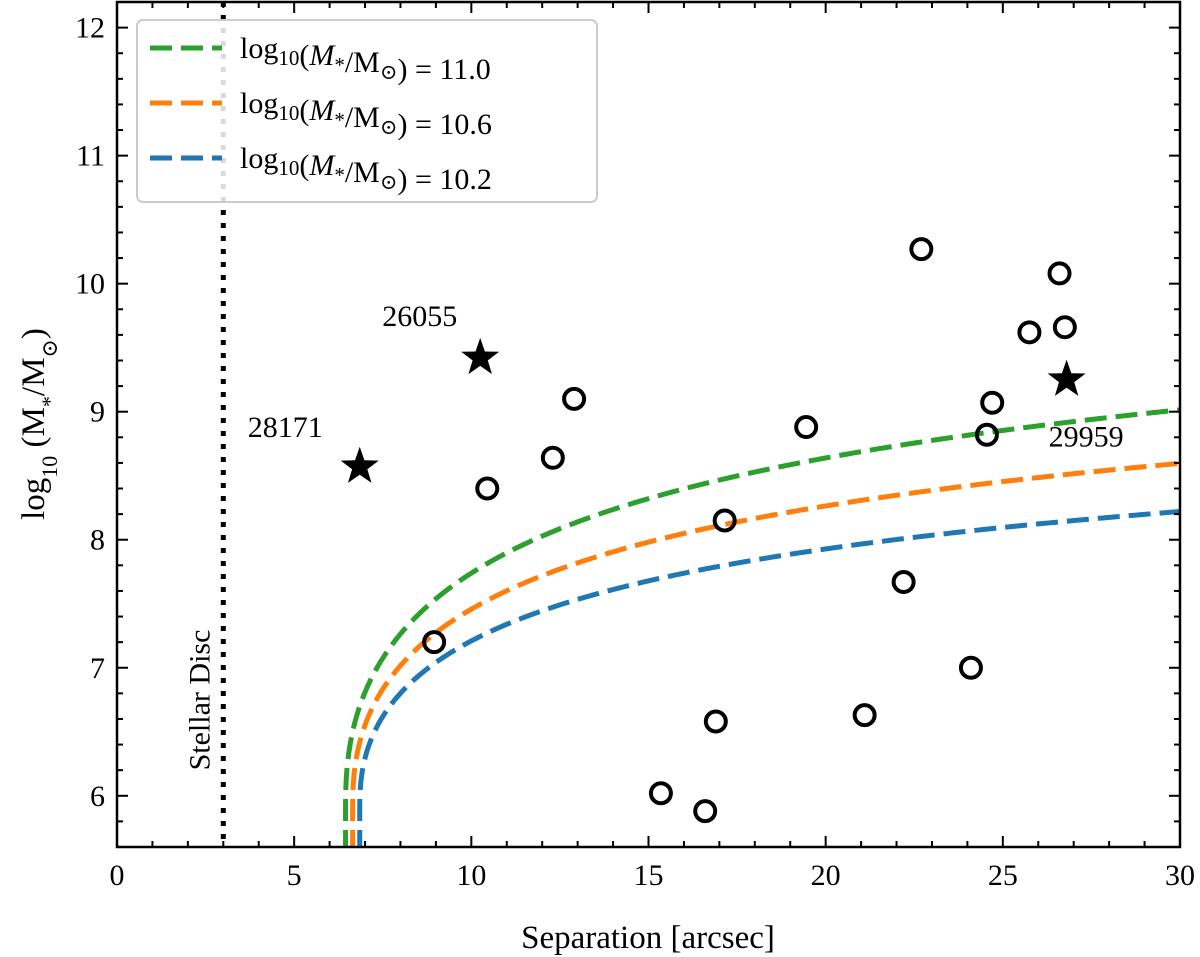 Image resolution: width=1200 pixels, height=957 pixels. Describe the element at coordinates (649, 875) in the screenshot. I see `x-tick-label: 15` at that location.